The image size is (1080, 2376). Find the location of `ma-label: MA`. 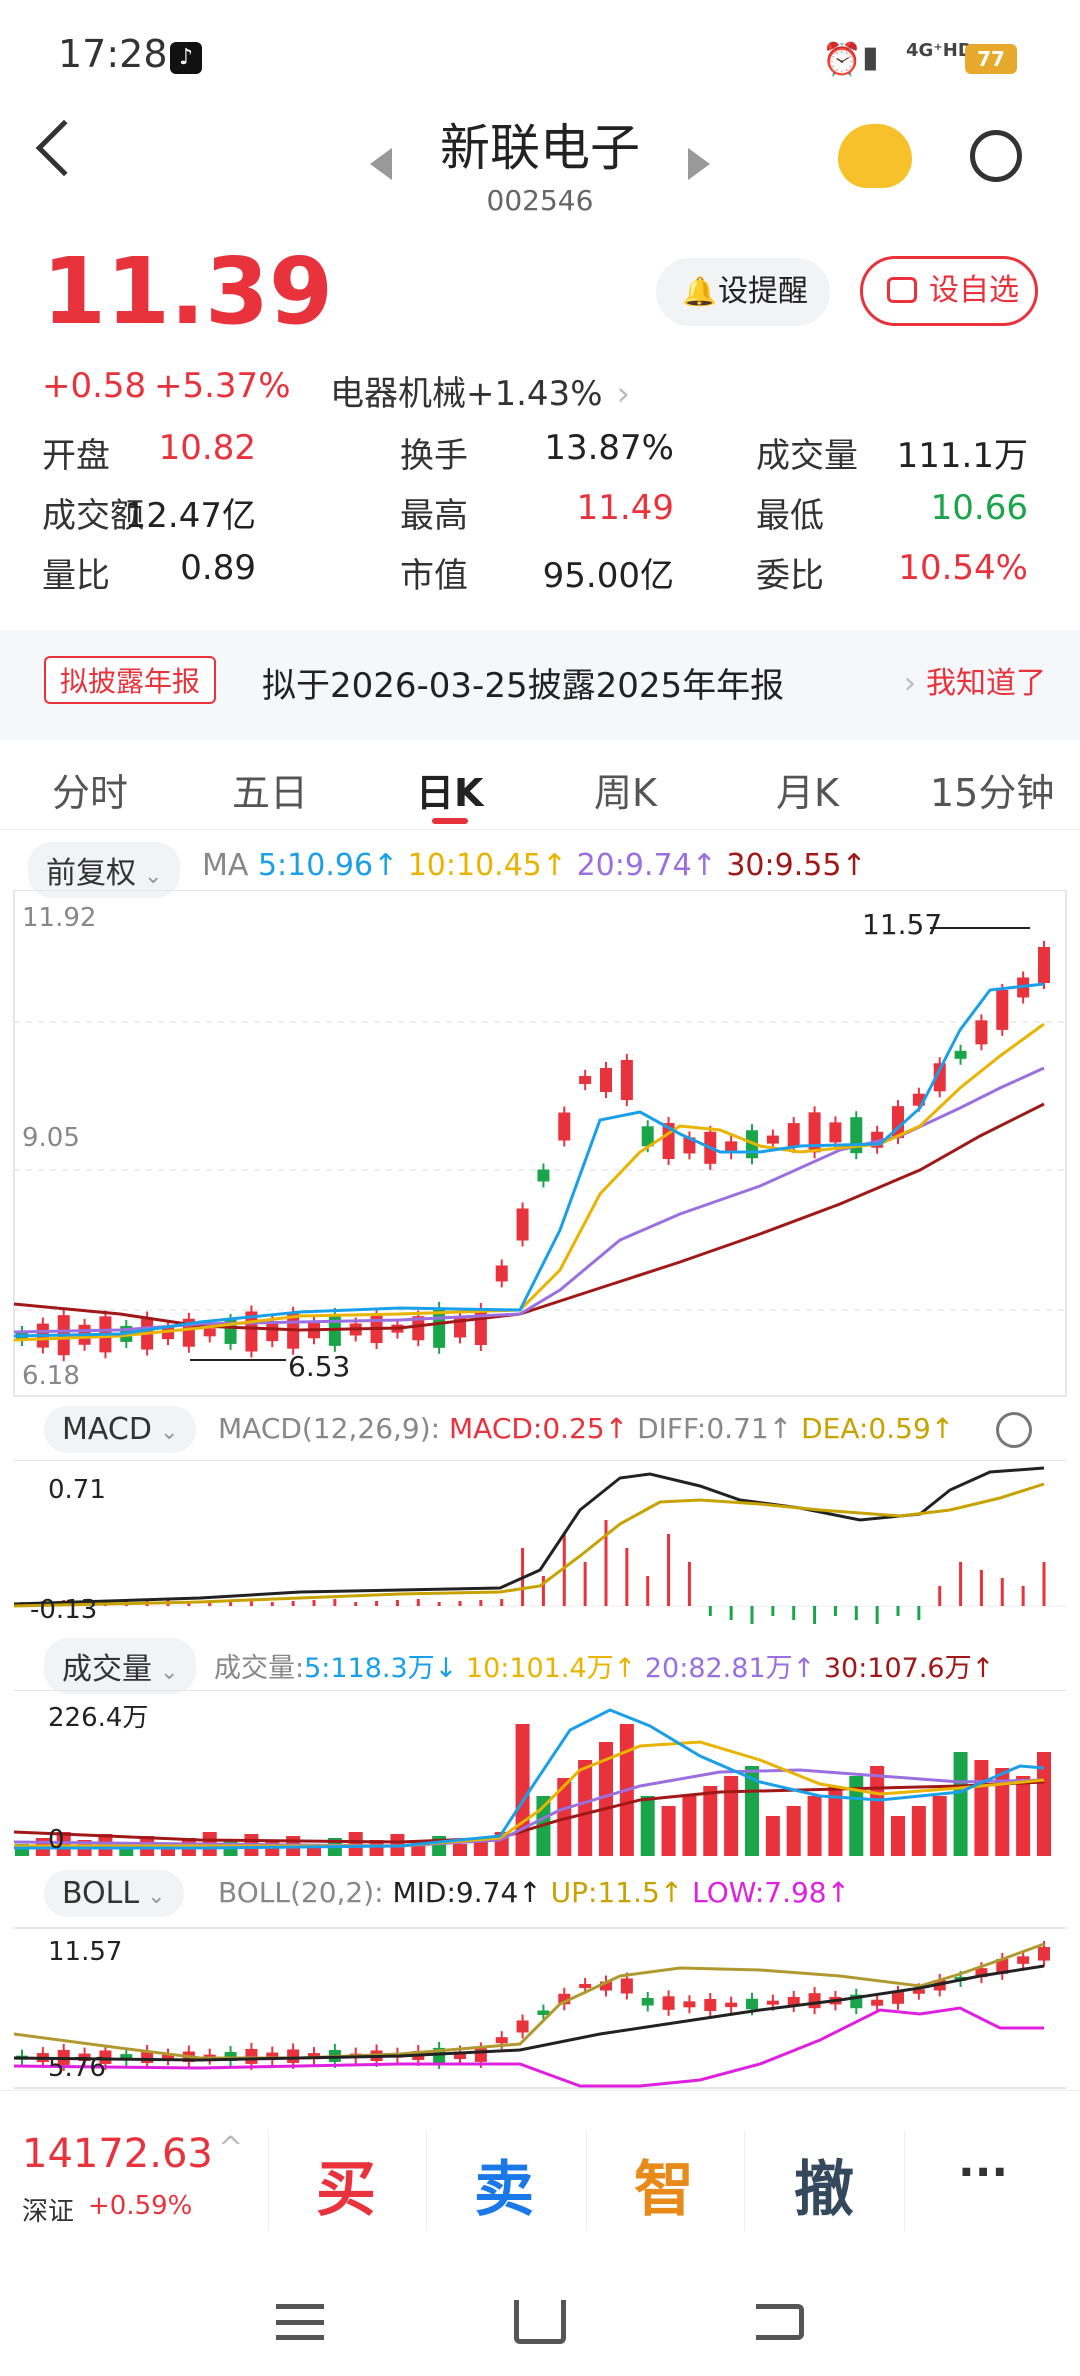

ma-label: MA is located at coordinates (225, 865).